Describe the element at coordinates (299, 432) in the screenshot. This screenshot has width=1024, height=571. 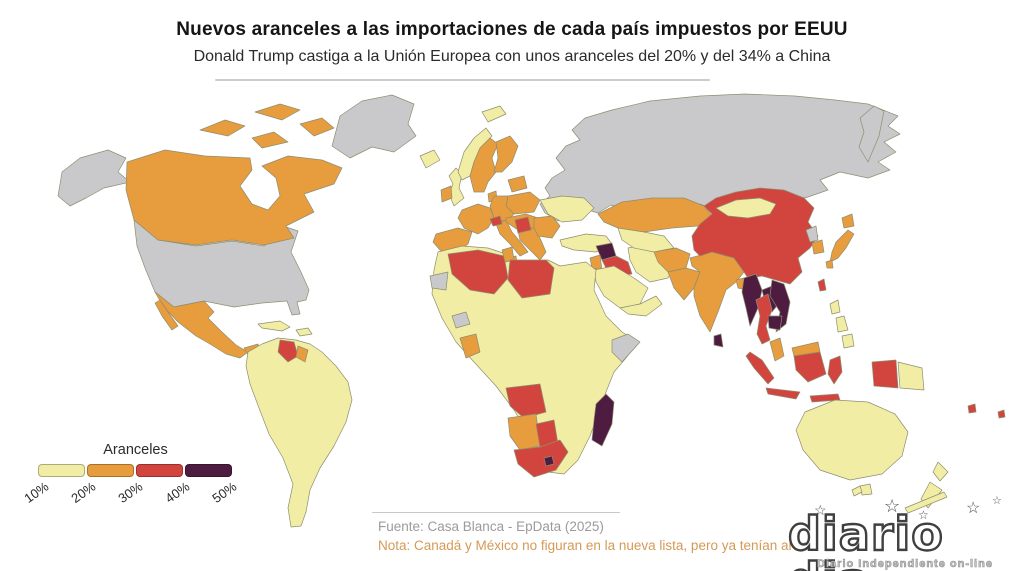
I see `country-south-america` at that location.